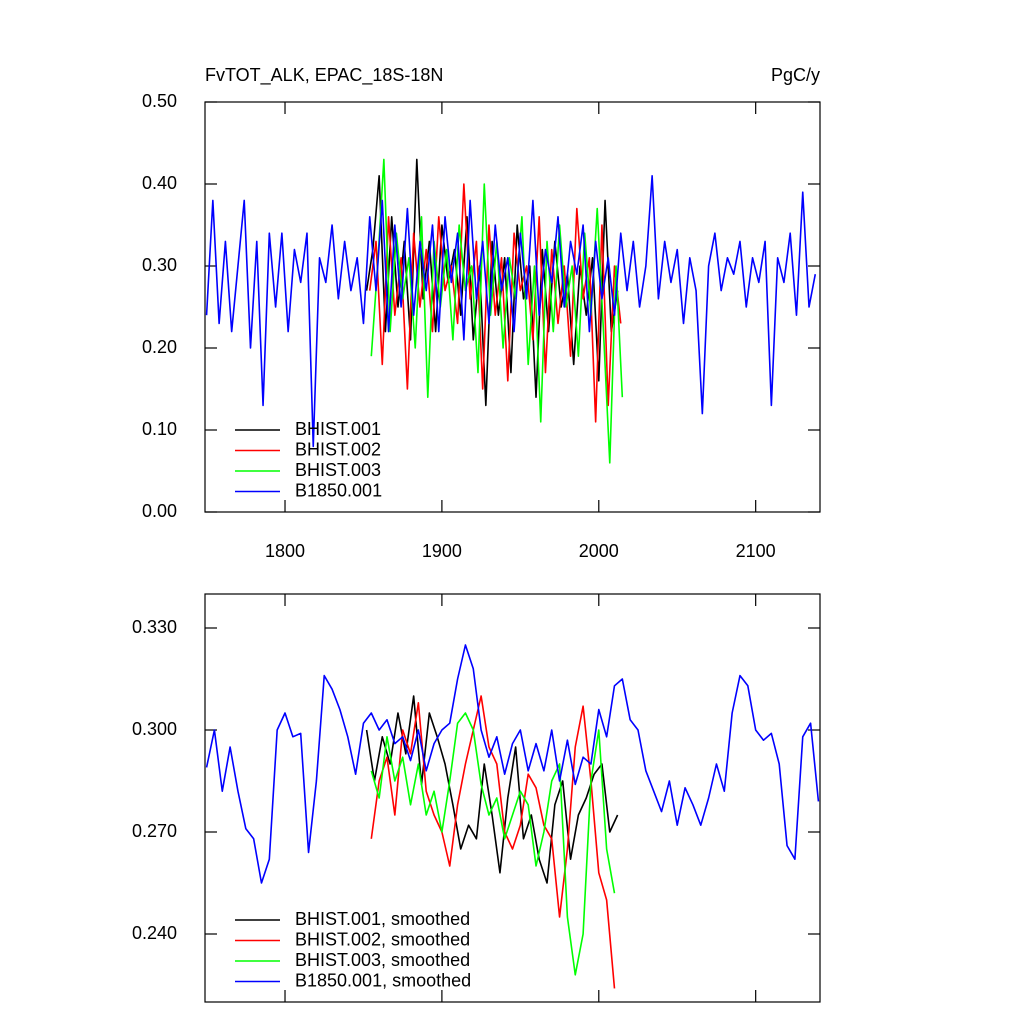  I want to click on legend-label: BHIST.001, so click(338, 429).